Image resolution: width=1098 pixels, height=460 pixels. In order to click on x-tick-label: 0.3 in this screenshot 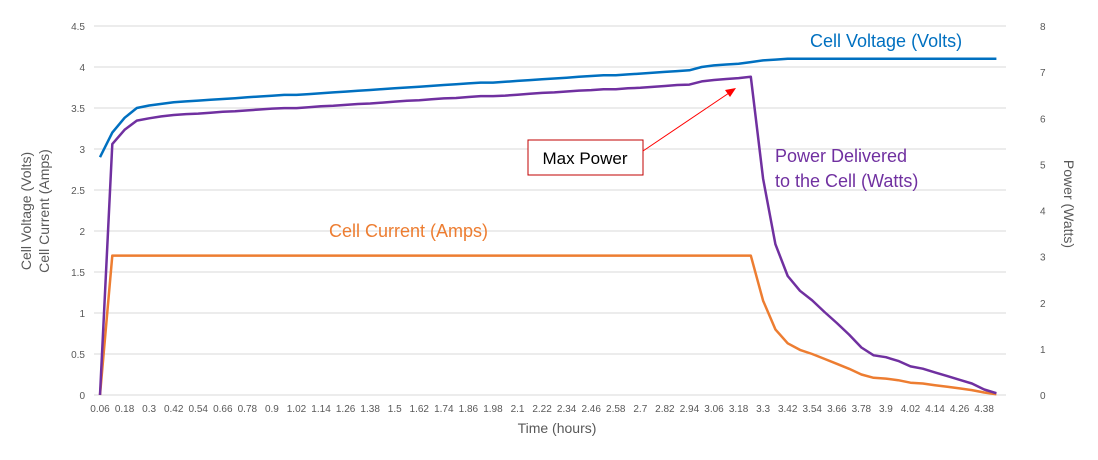, I will do `click(149, 409)`.